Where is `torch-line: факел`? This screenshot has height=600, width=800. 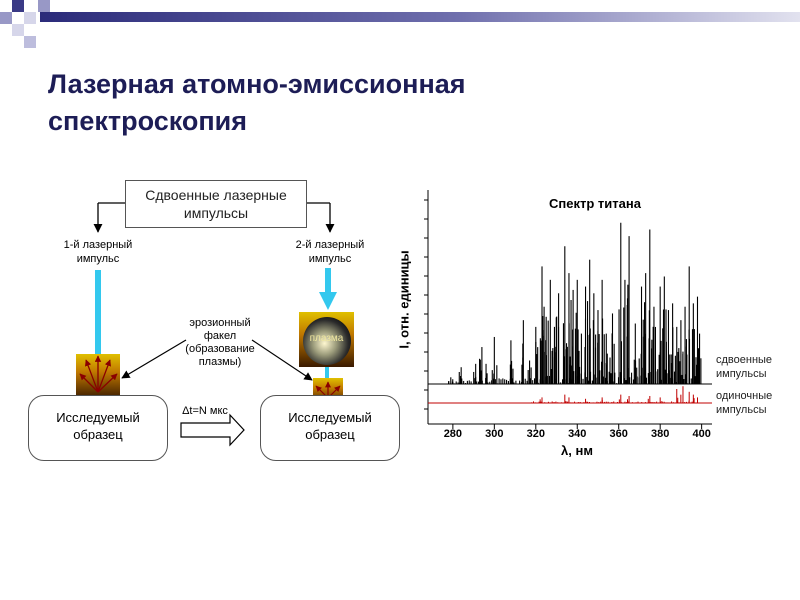
torch-line: факел is located at coordinates (220, 336).